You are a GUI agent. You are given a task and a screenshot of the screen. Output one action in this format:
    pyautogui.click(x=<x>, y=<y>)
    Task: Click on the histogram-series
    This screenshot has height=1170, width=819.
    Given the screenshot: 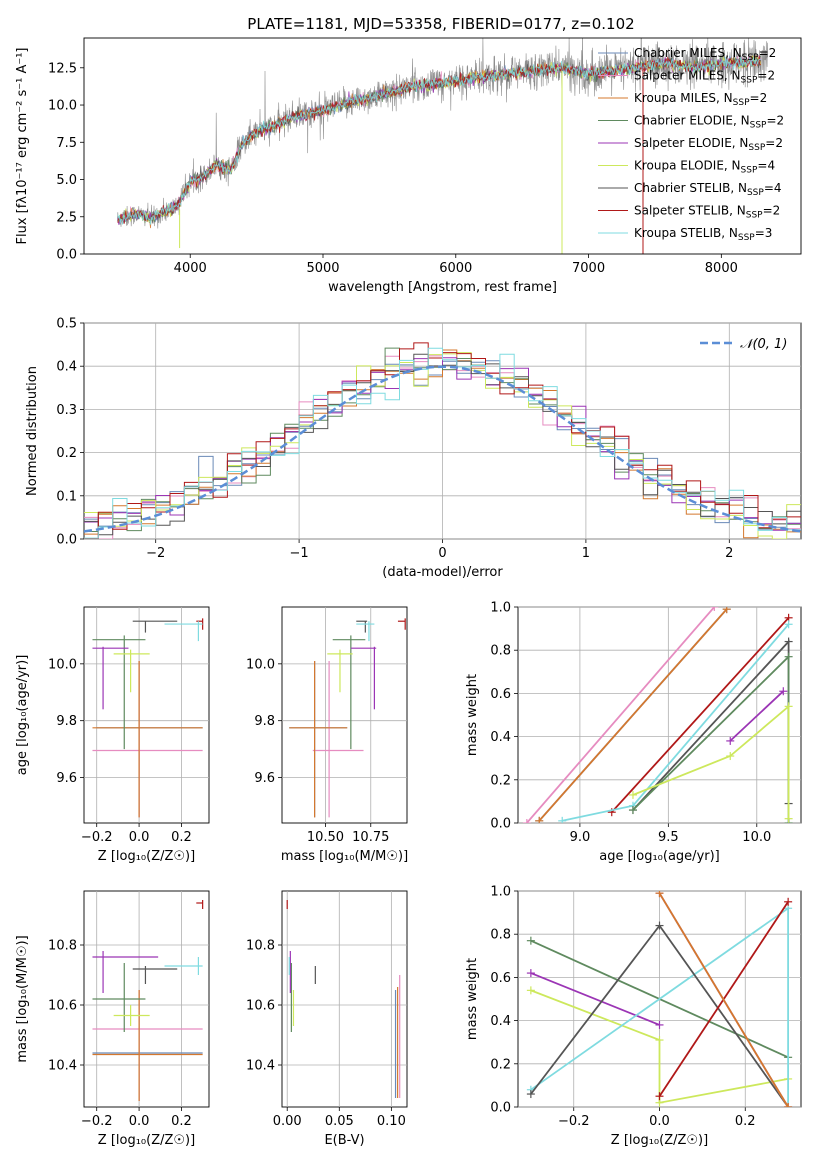 What is the action you would take?
    pyautogui.click(x=442, y=444)
    